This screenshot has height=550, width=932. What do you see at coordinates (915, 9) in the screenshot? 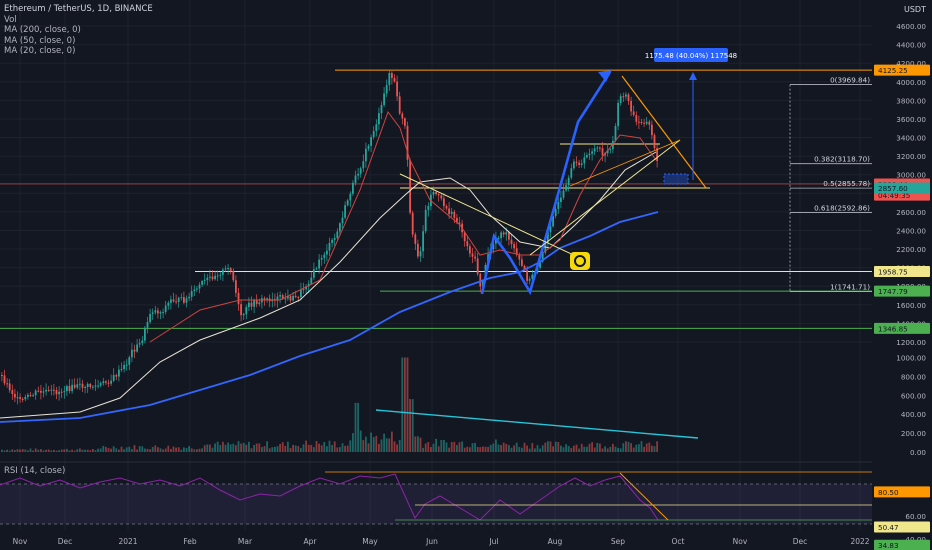
I see `currency-label: USDT` at bounding box center [915, 9].